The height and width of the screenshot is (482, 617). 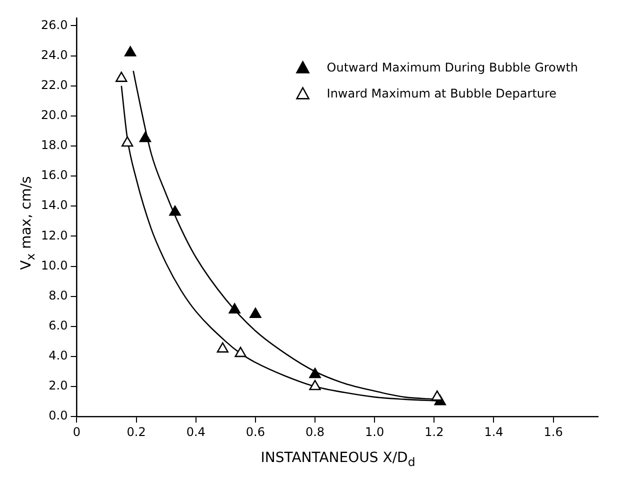 I want to click on y-tick-label: 20.0, so click(x=54, y=115).